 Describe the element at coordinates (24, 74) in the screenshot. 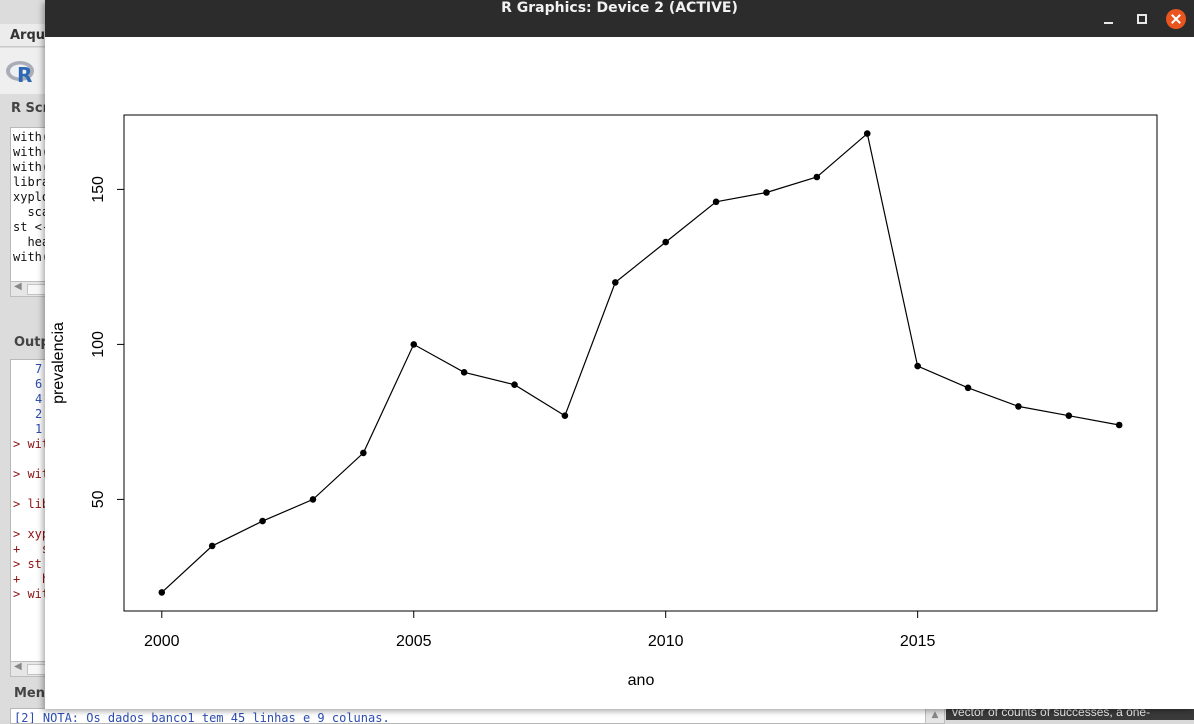

I see `svg-text: R` at that location.